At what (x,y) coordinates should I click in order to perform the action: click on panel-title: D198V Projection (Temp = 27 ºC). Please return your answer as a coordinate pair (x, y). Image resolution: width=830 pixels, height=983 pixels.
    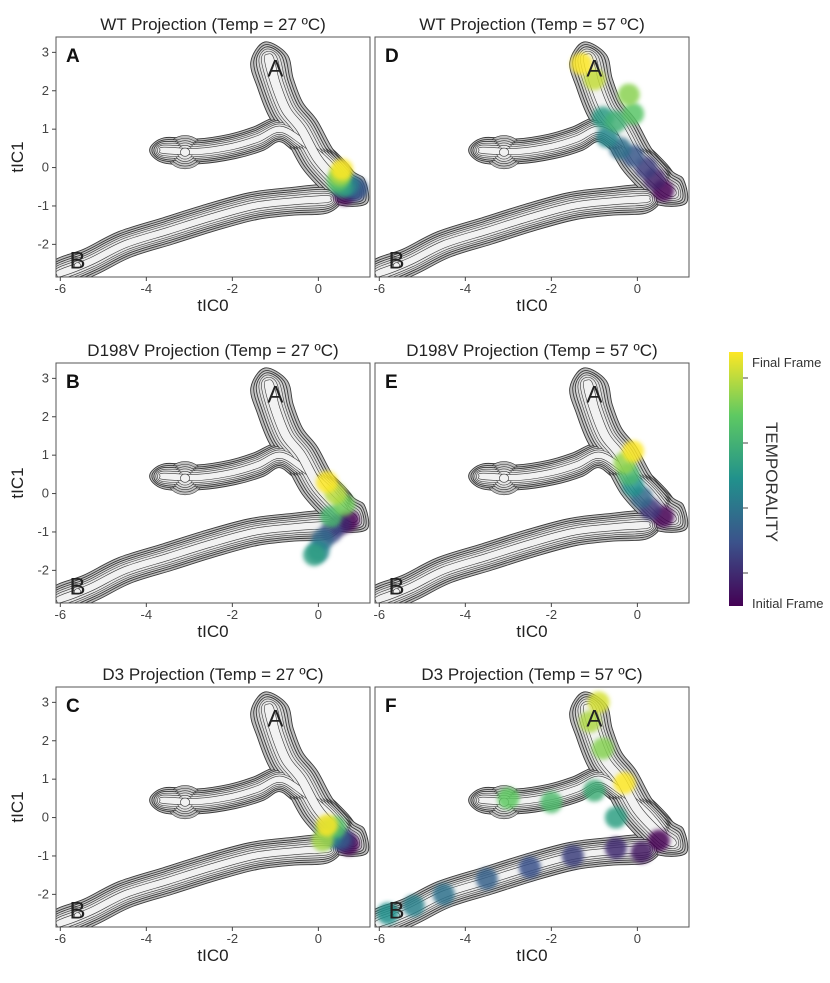
    Looking at the image, I should click on (212, 350).